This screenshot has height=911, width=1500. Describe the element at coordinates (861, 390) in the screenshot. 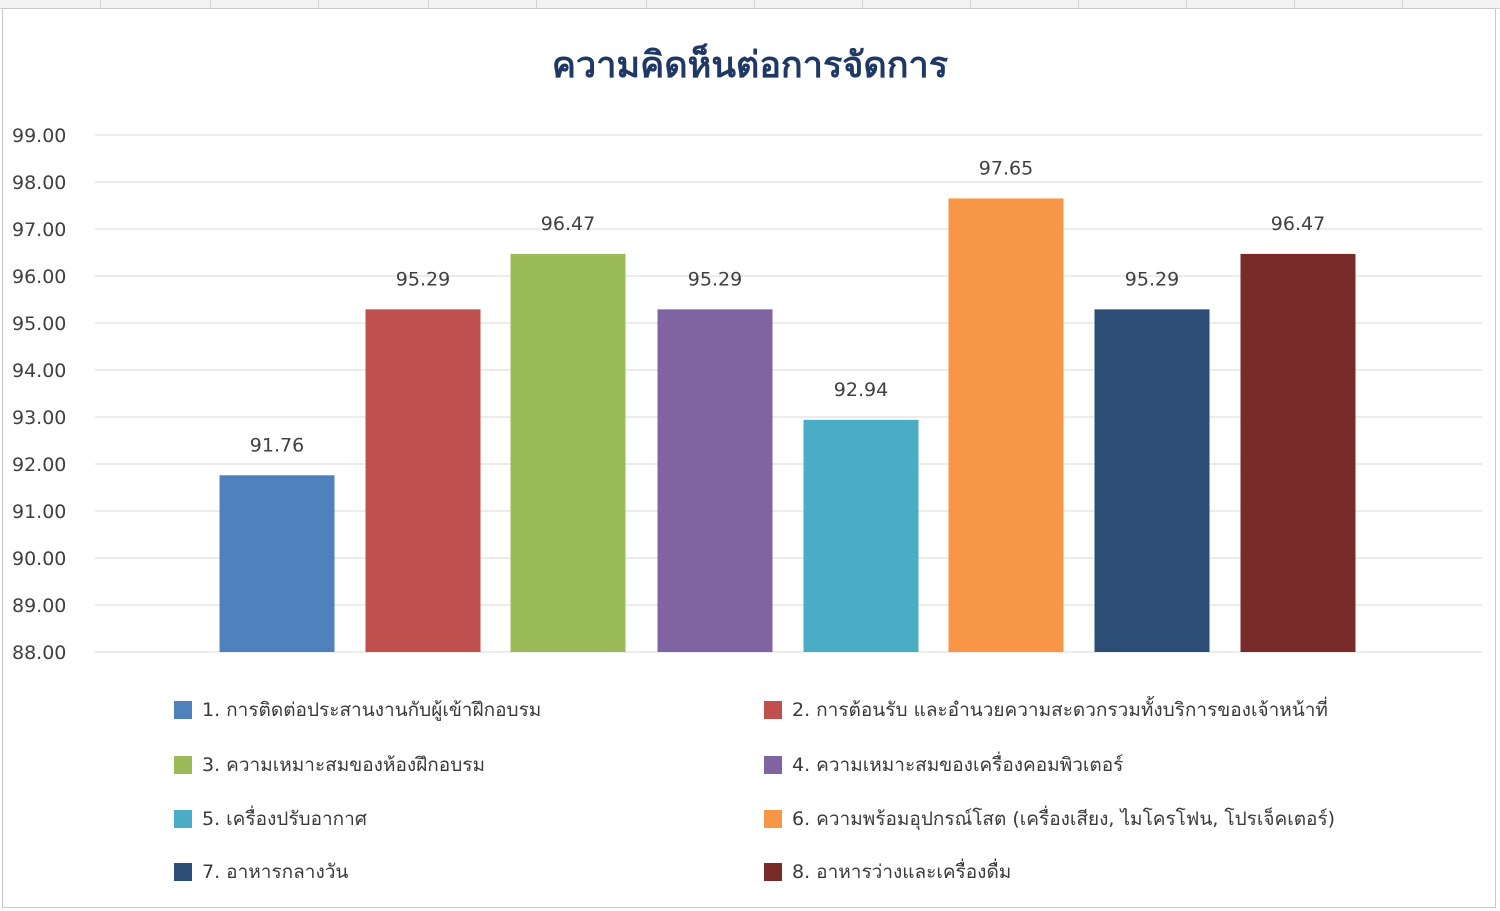

I see `data-label: 92.94` at that location.